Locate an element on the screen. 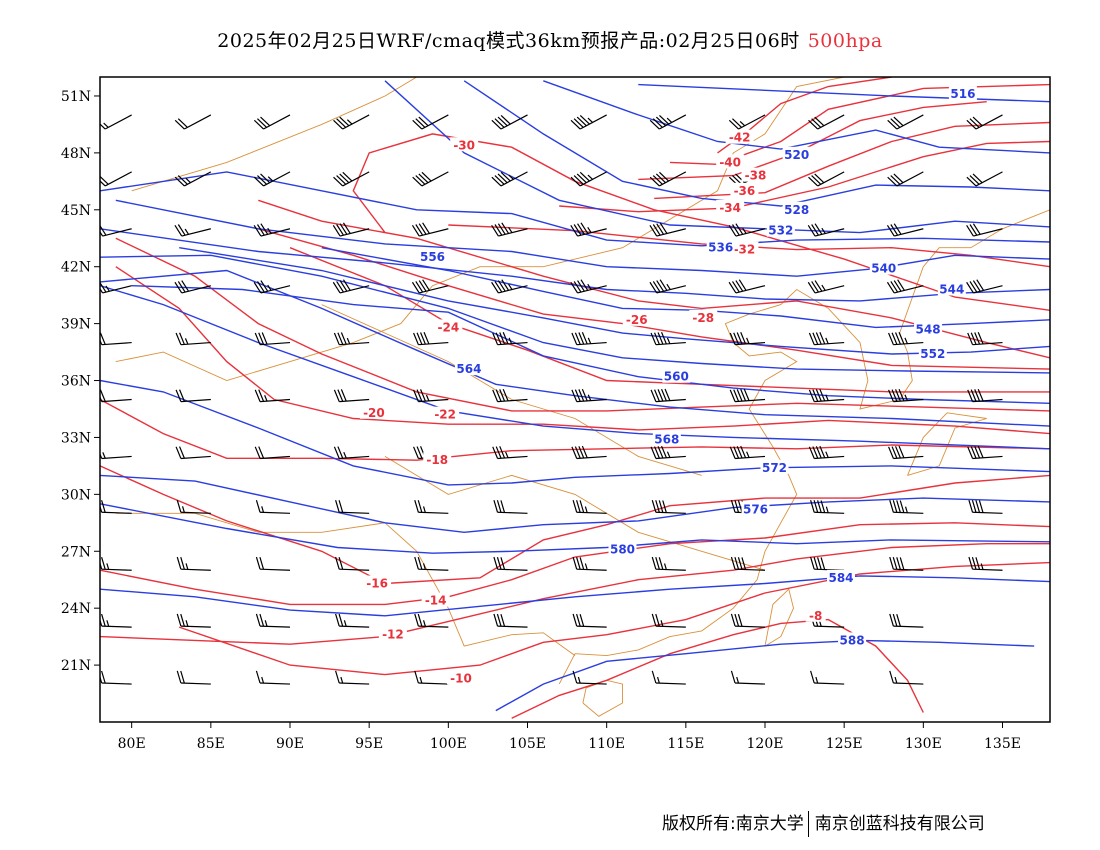 The image size is (1100, 850). height-contour-label: 552 is located at coordinates (932, 354).